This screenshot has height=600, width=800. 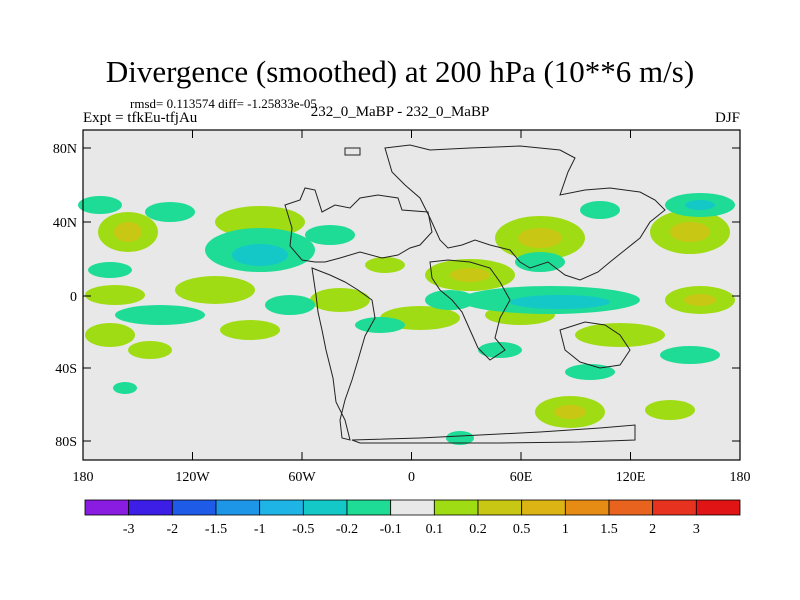 What do you see at coordinates (140, 118) in the screenshot?
I see `experiment-label: Expt = tfkEu-tfjAu` at bounding box center [140, 118].